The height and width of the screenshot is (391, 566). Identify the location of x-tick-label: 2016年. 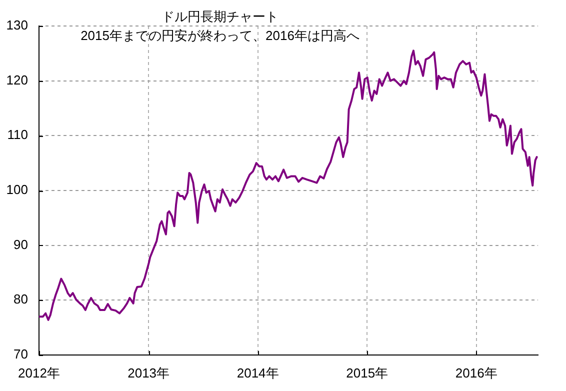
(476, 372).